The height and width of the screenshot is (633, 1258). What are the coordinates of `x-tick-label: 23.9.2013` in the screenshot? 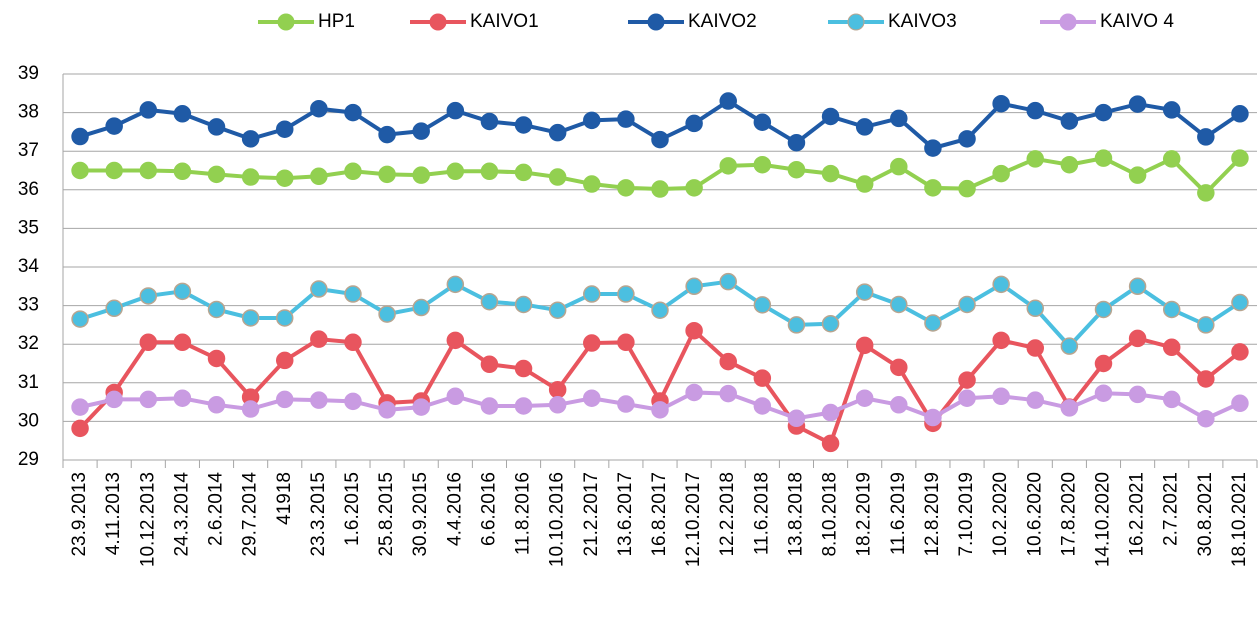 It's located at (79, 514).